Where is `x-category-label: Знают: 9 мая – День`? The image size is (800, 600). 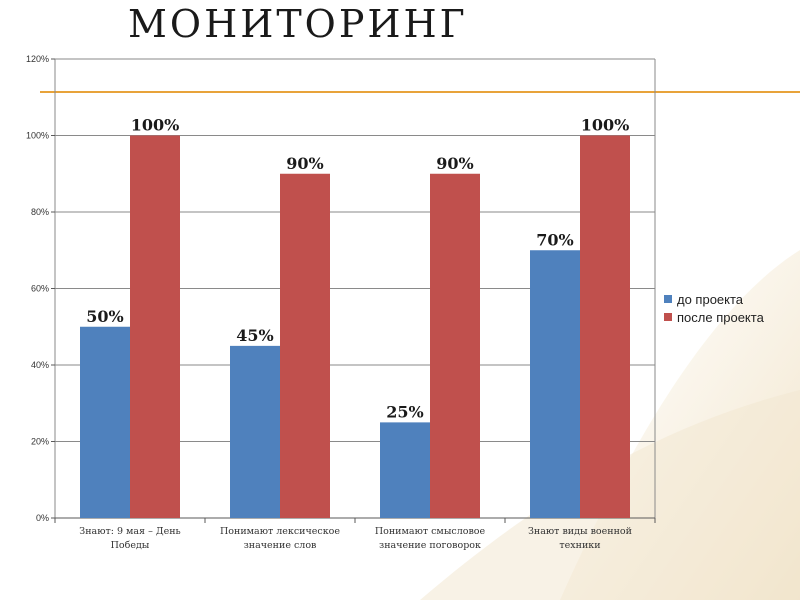
x-category-label: Знают: 9 мая – День is located at coordinates (129, 531).